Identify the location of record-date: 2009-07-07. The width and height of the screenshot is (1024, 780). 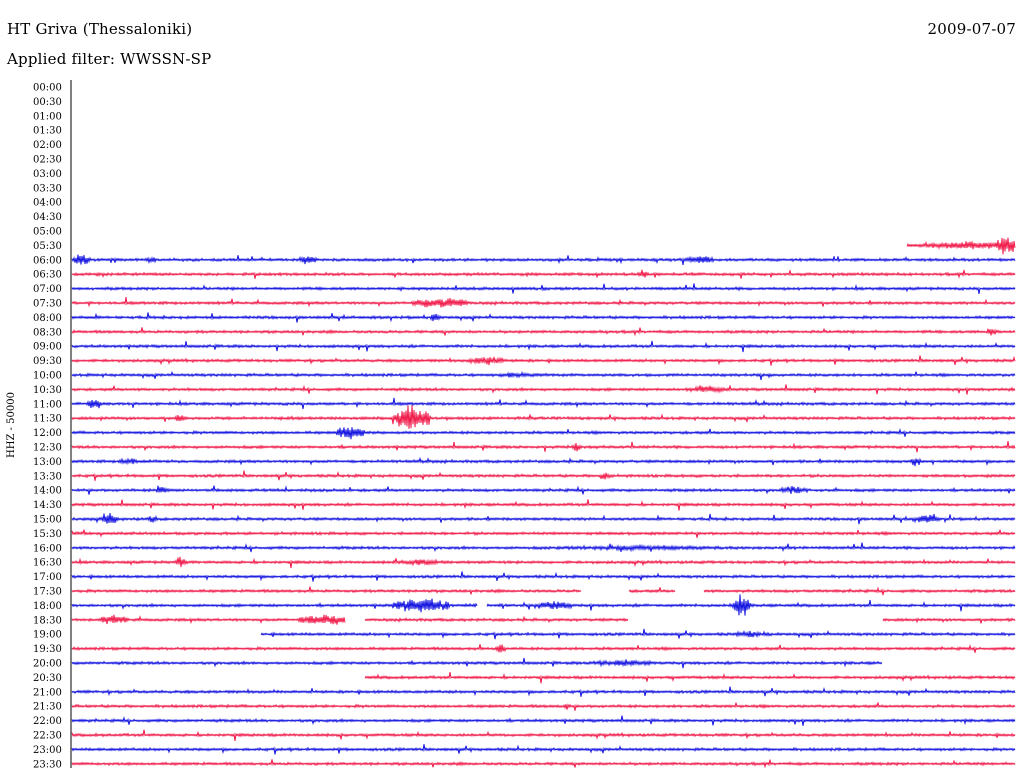
(971, 29).